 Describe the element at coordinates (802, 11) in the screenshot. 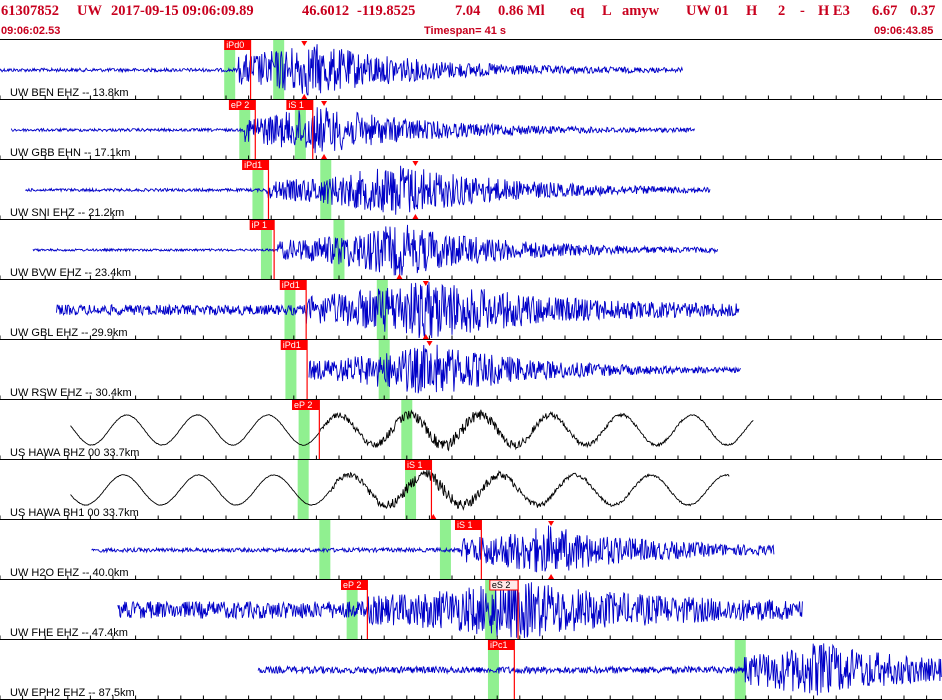

I see `dash: -` at that location.